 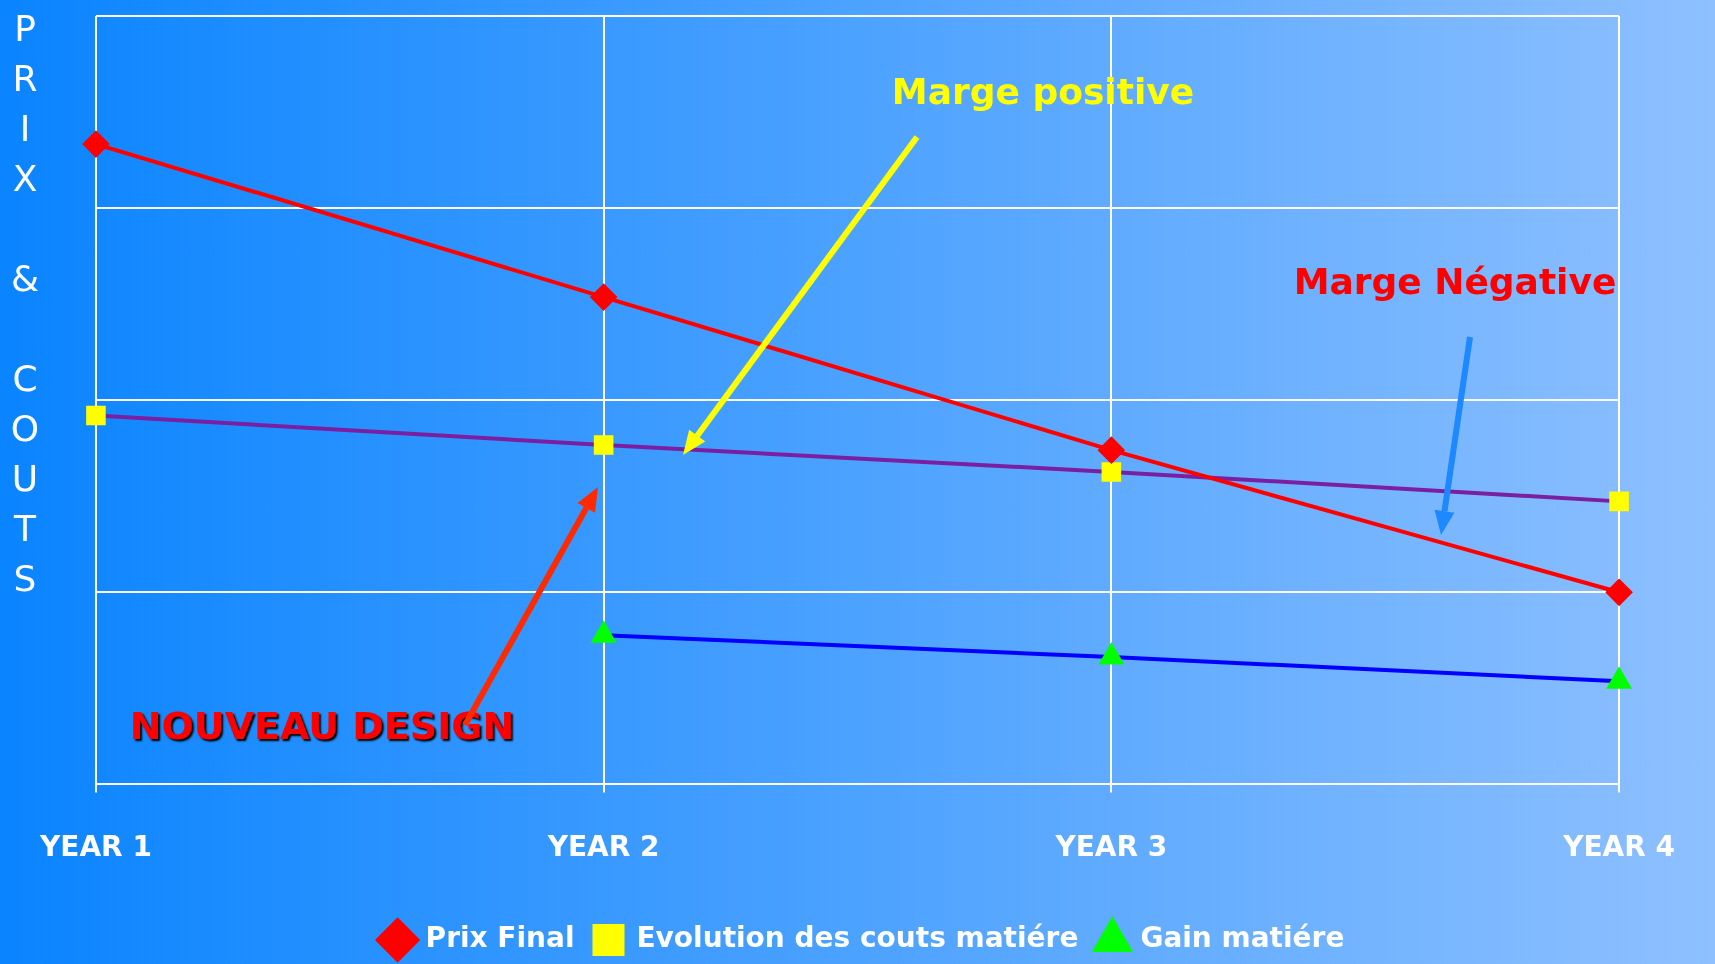 What do you see at coordinates (95, 847) in the screenshot?
I see `x-tick-label: YEAR 1` at bounding box center [95, 847].